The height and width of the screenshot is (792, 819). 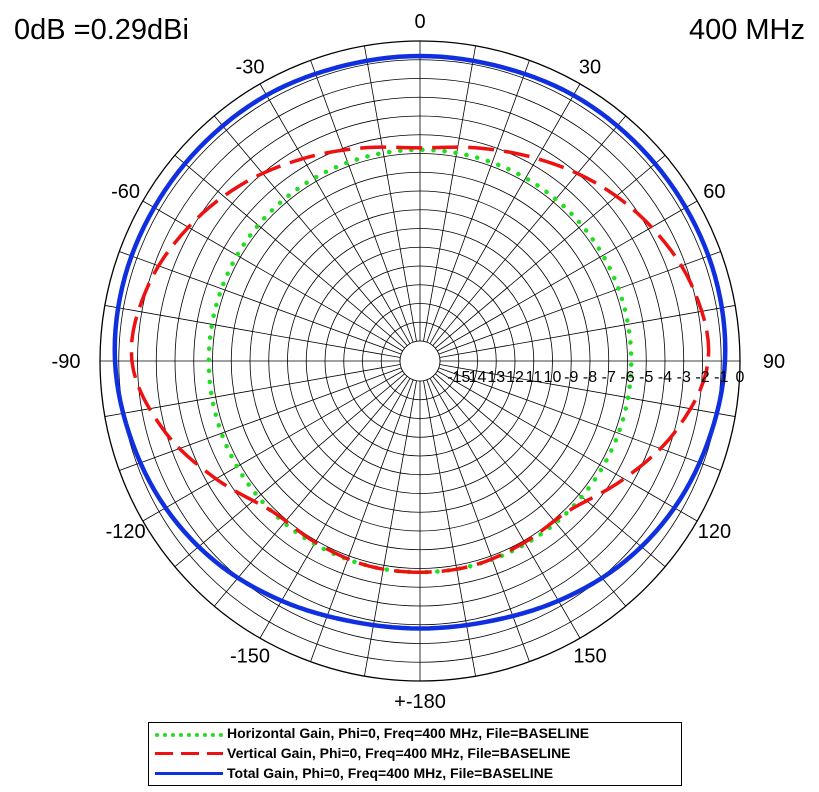 What do you see at coordinates (646, 377) in the screenshot?
I see `radial-tick-label: -5` at bounding box center [646, 377].